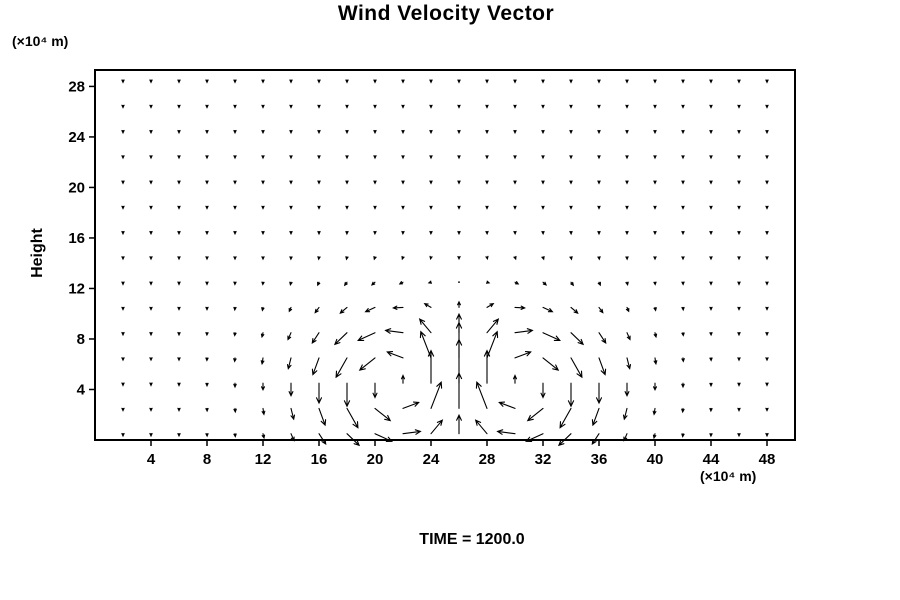  Describe the element at coordinates (487, 459) in the screenshot. I see `x-tick-label: 28` at that location.